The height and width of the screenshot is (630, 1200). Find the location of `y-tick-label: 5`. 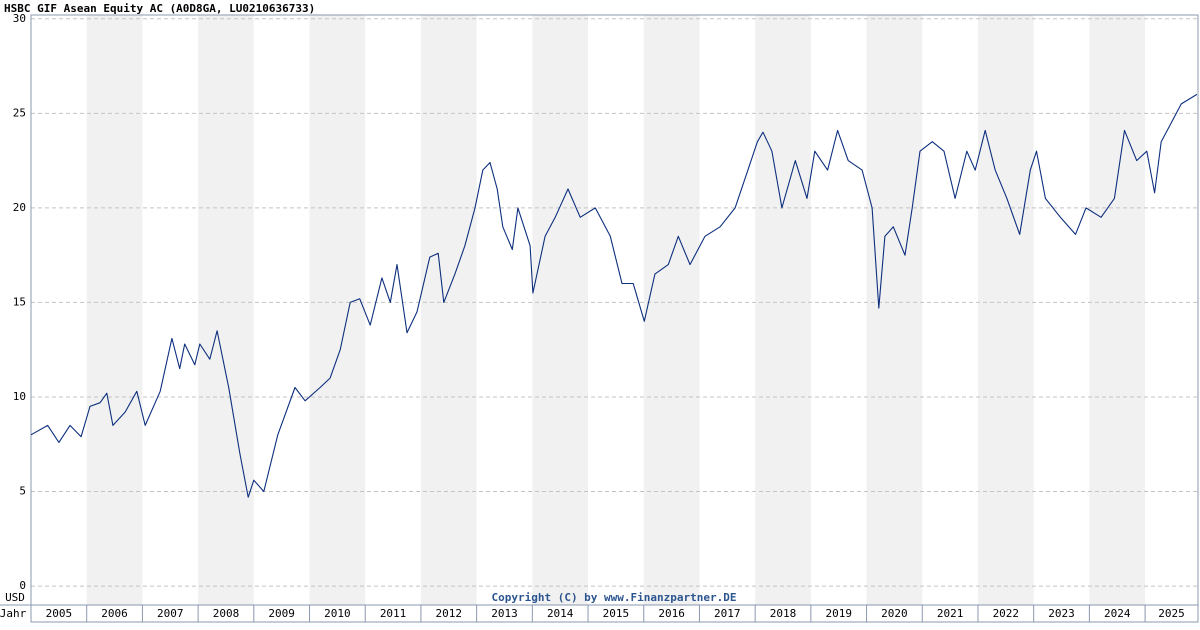

y-tick-label: 5 is located at coordinates (22, 491).